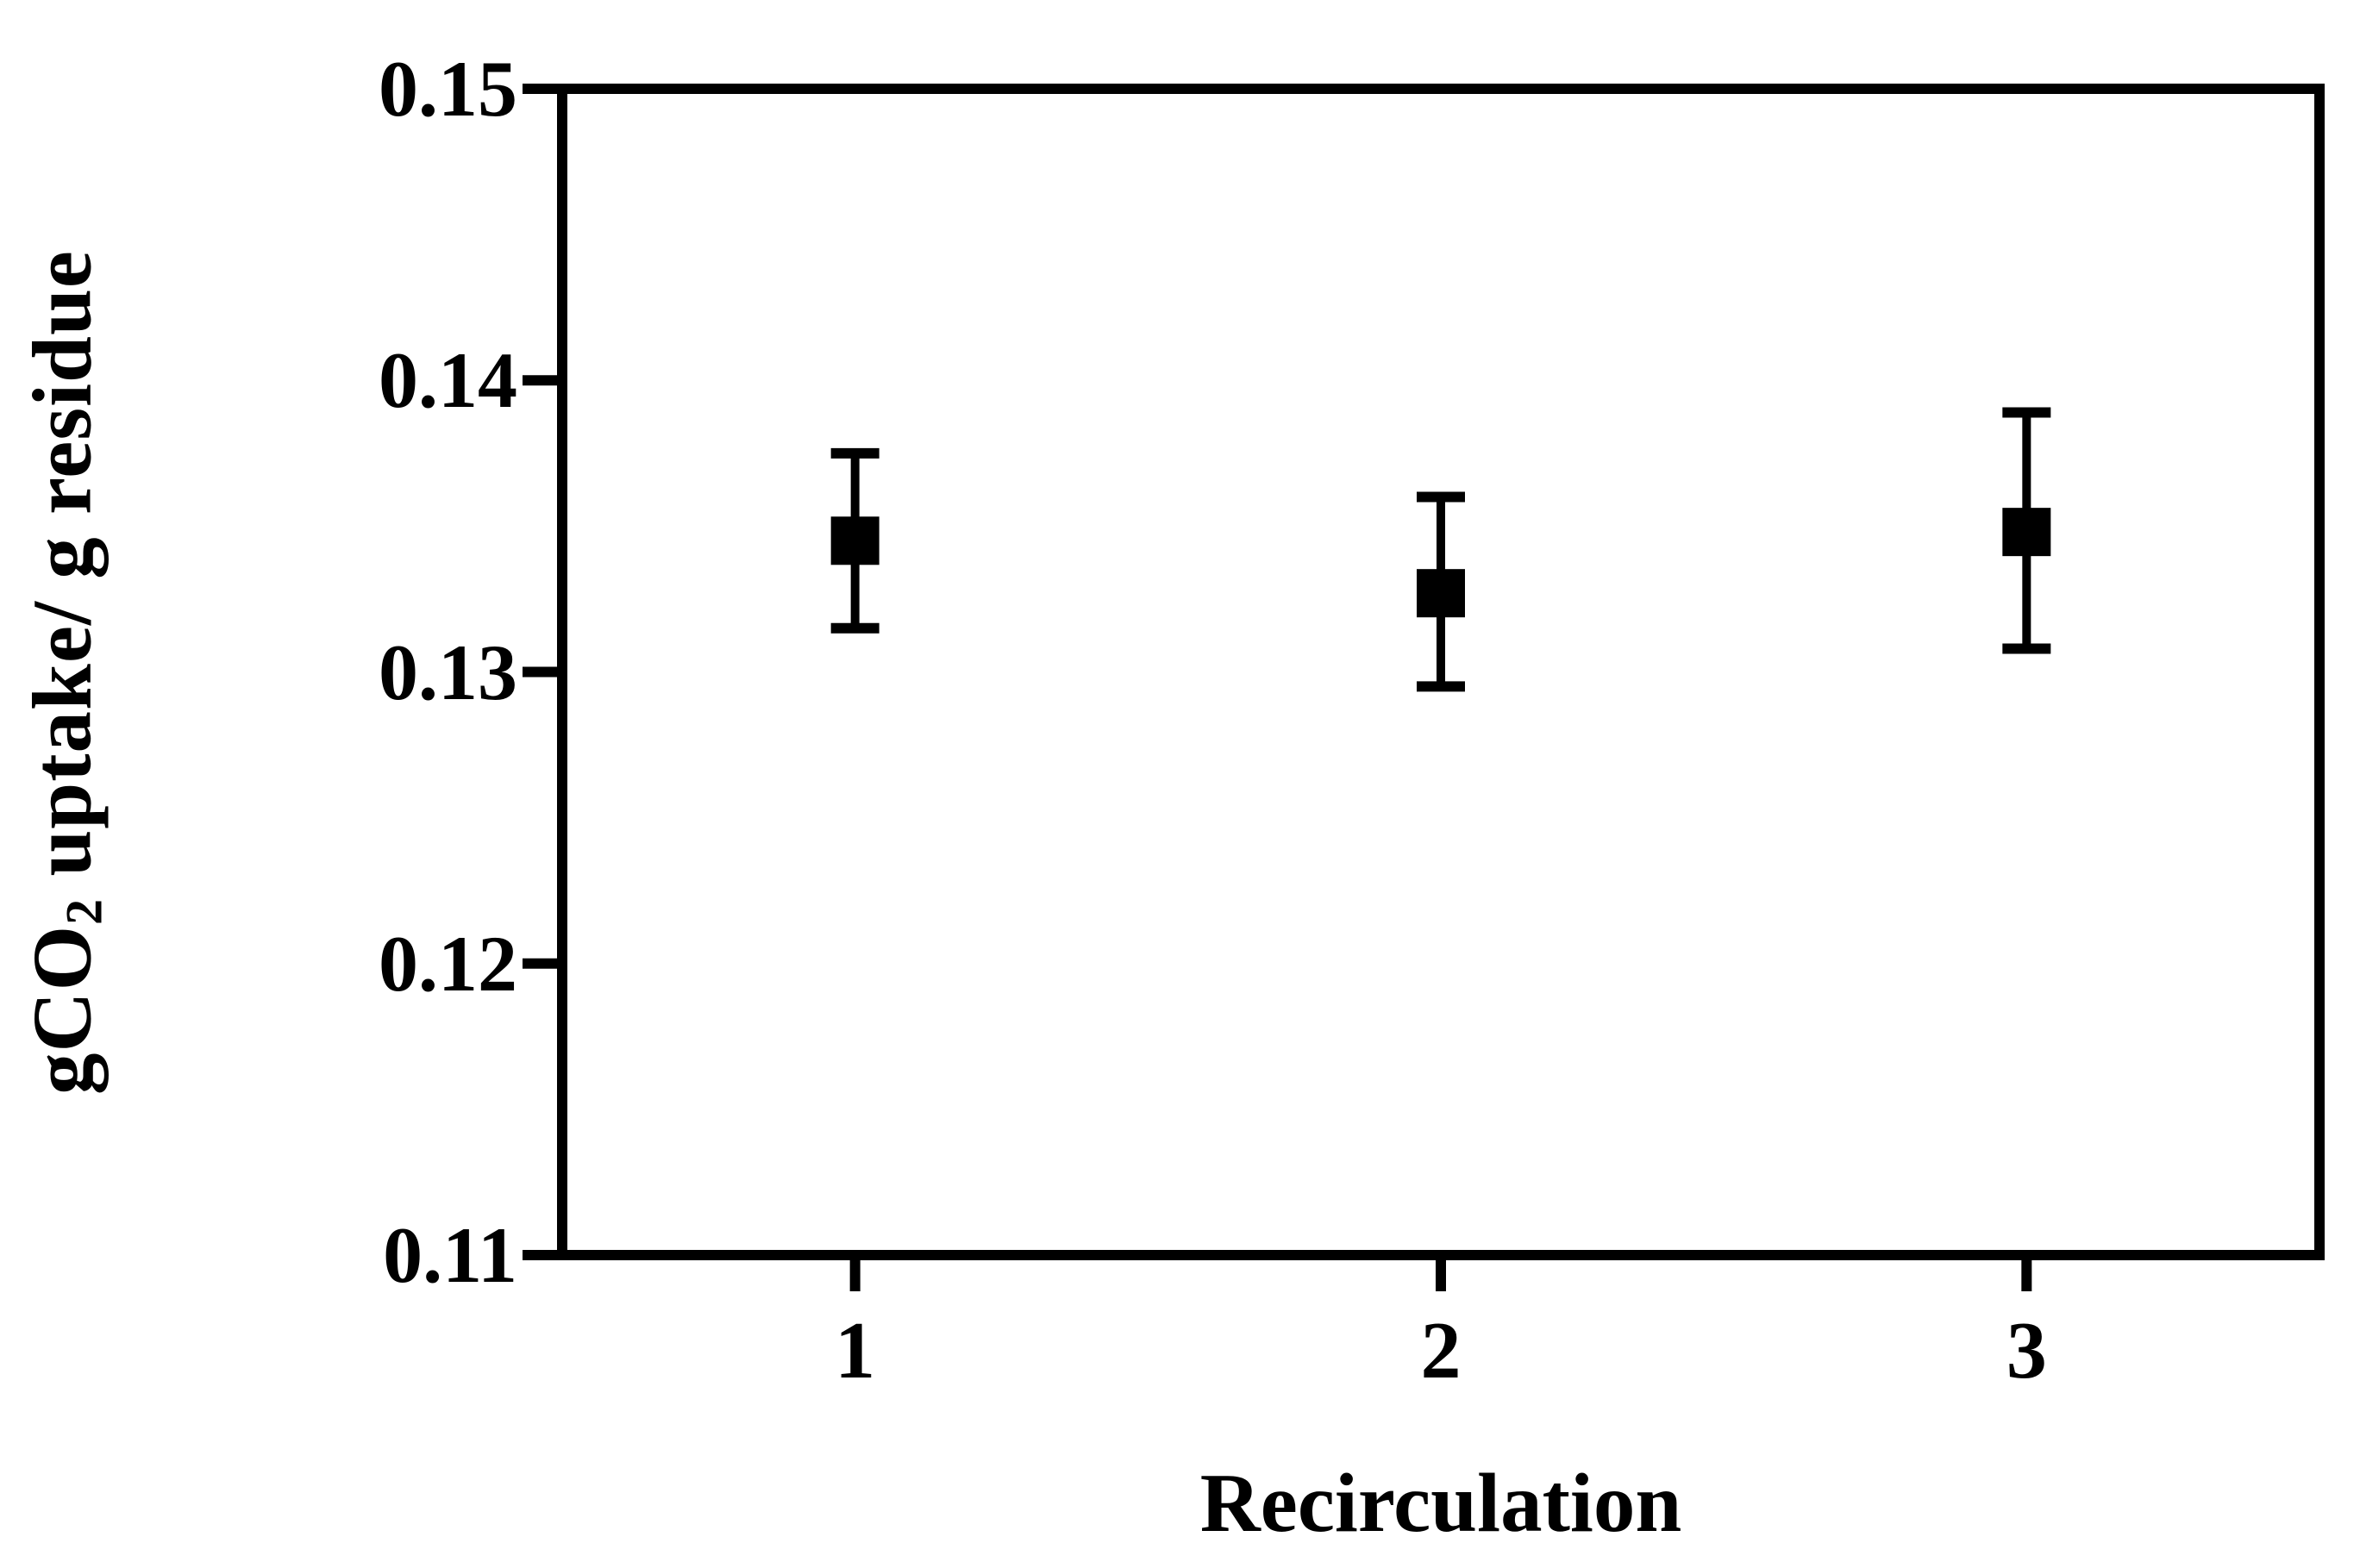 This screenshot has height=1568, width=2360. What do you see at coordinates (448, 672) in the screenshot?
I see `y-tick-label: 0.13` at bounding box center [448, 672].